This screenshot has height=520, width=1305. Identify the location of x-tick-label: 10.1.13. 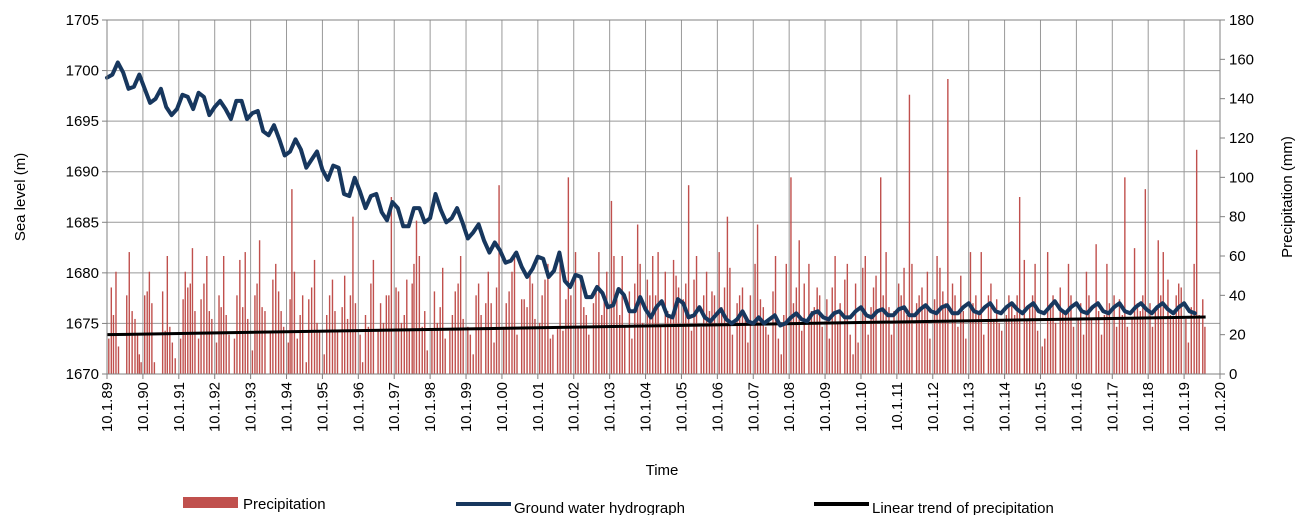
(969, 407).